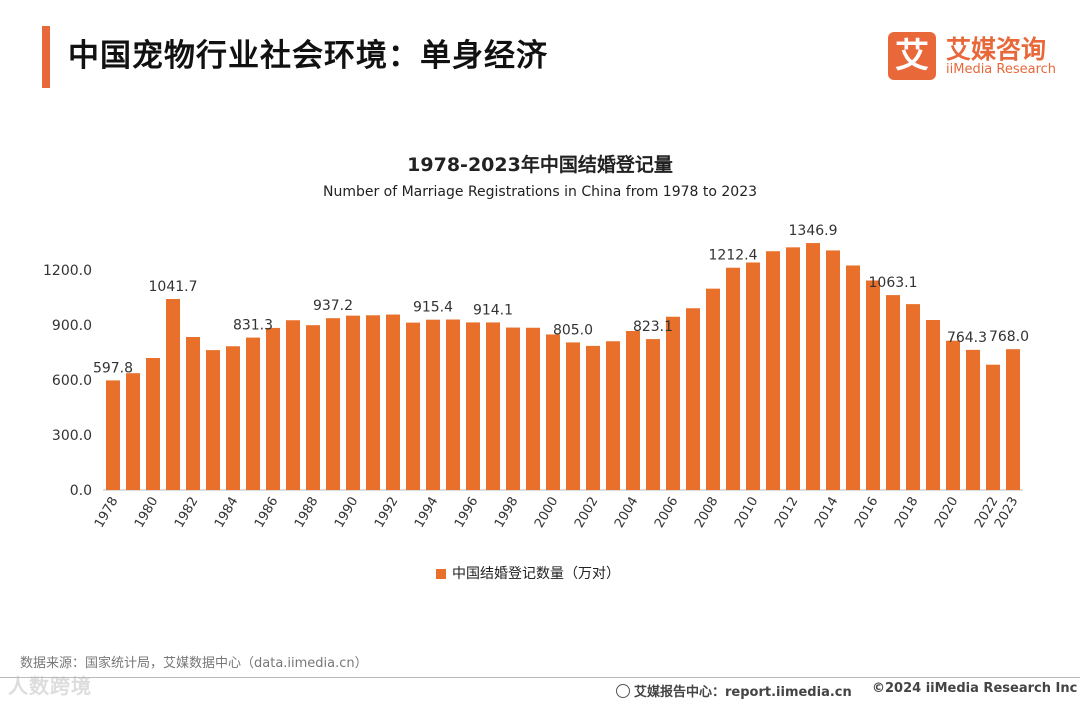 The width and height of the screenshot is (1080, 702). What do you see at coordinates (947, 513) in the screenshot?
I see `x-tick-label: 2020` at bounding box center [947, 513].